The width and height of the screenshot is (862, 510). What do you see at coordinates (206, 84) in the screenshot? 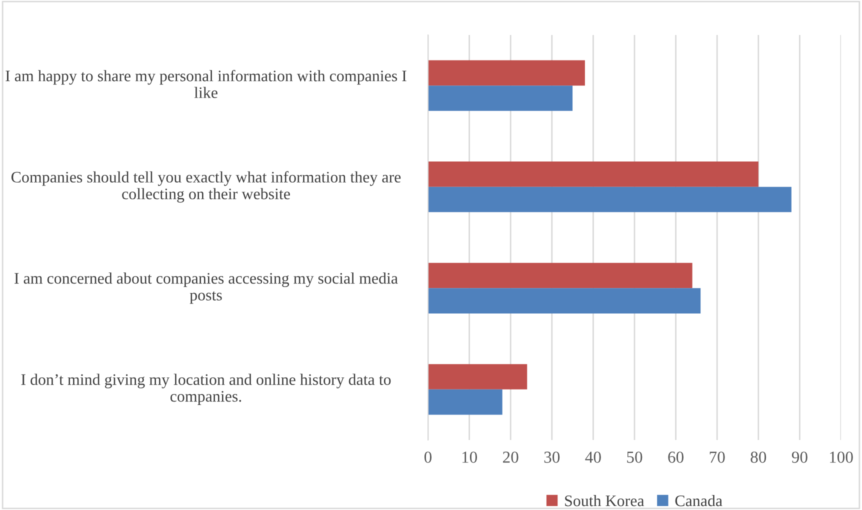
I see `y-tick-label: I am happy to share my personal information with companies I like` at bounding box center [206, 84].